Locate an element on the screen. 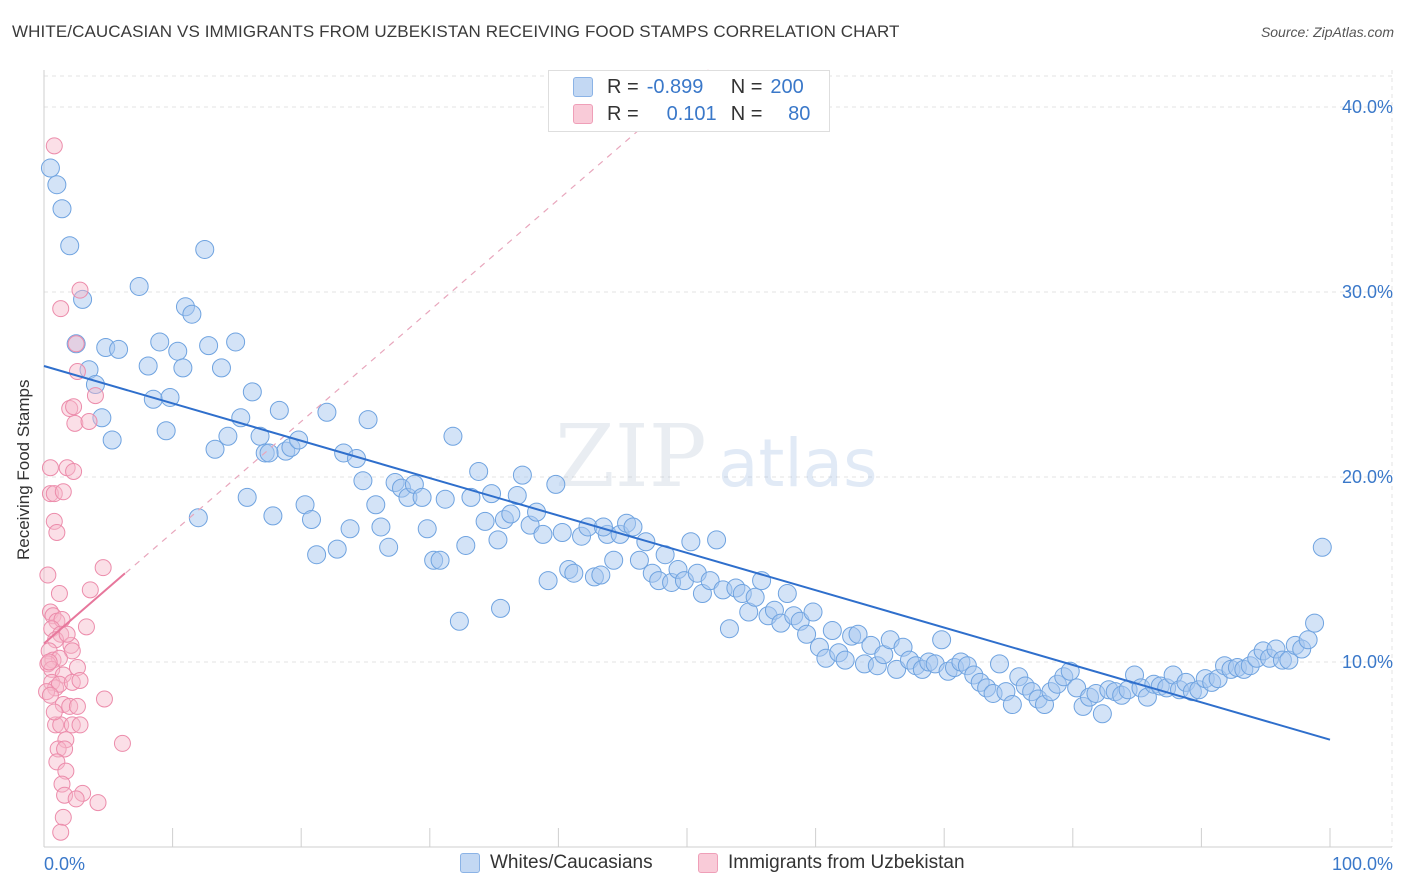 The width and height of the screenshot is (1406, 892). x-tick-label: 100.0% is located at coordinates (1362, 864).